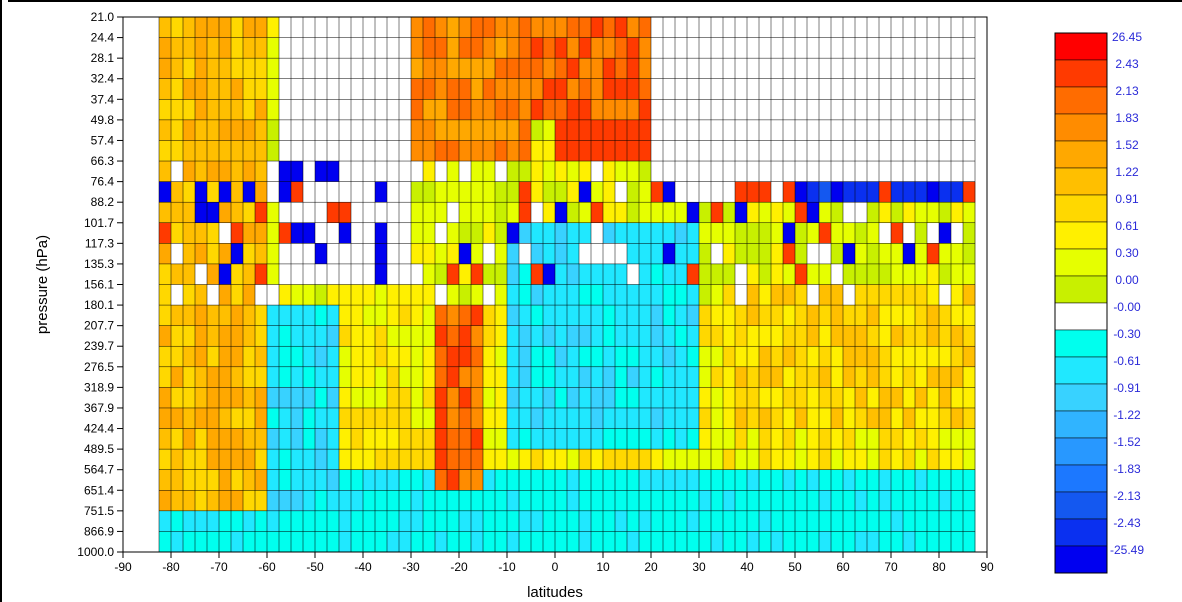 The height and width of the screenshot is (602, 1182). Describe the element at coordinates (1127, 91) in the screenshot. I see `colorbar-label: 2.13` at that location.